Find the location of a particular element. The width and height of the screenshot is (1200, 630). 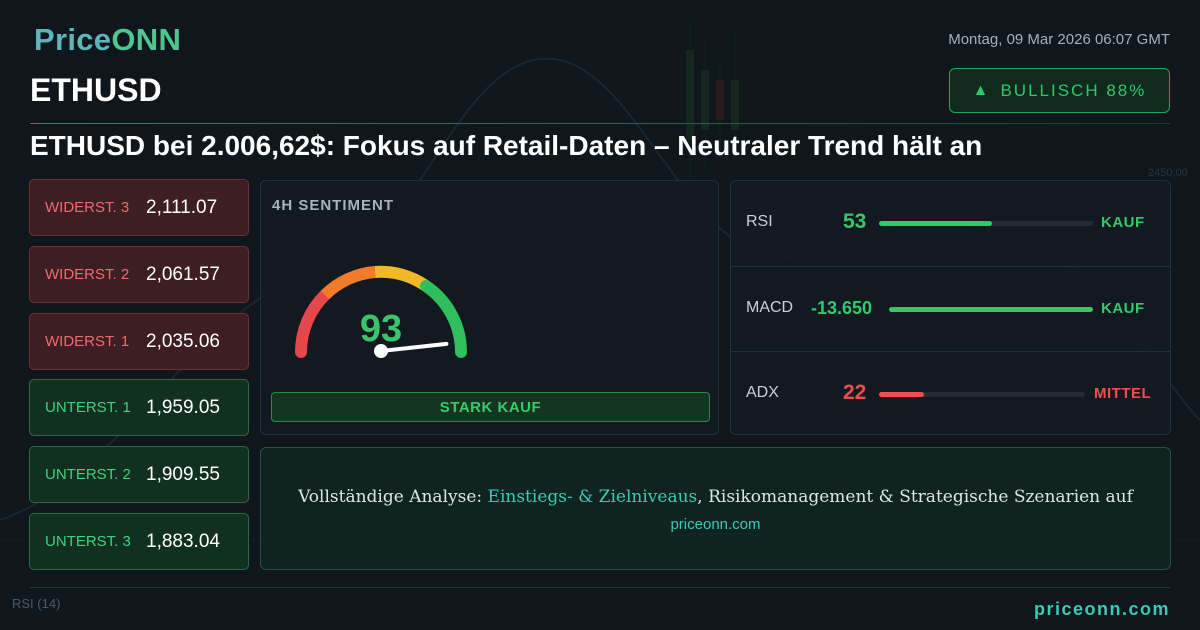

indicator-value: -13.650 is located at coordinates (842, 308).